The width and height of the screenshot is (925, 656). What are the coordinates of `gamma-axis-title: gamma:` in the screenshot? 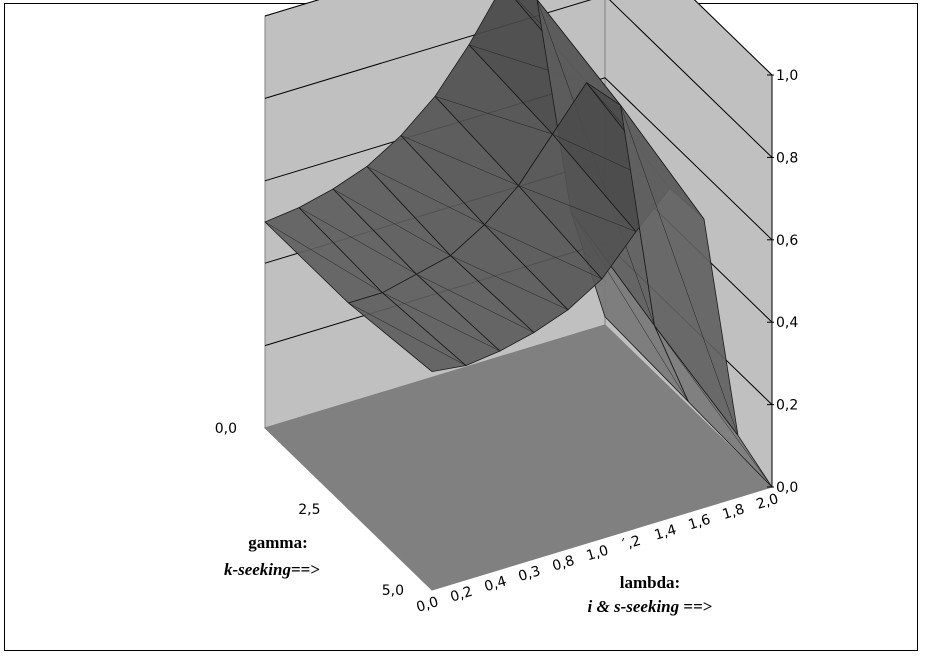 It's located at (277, 542).